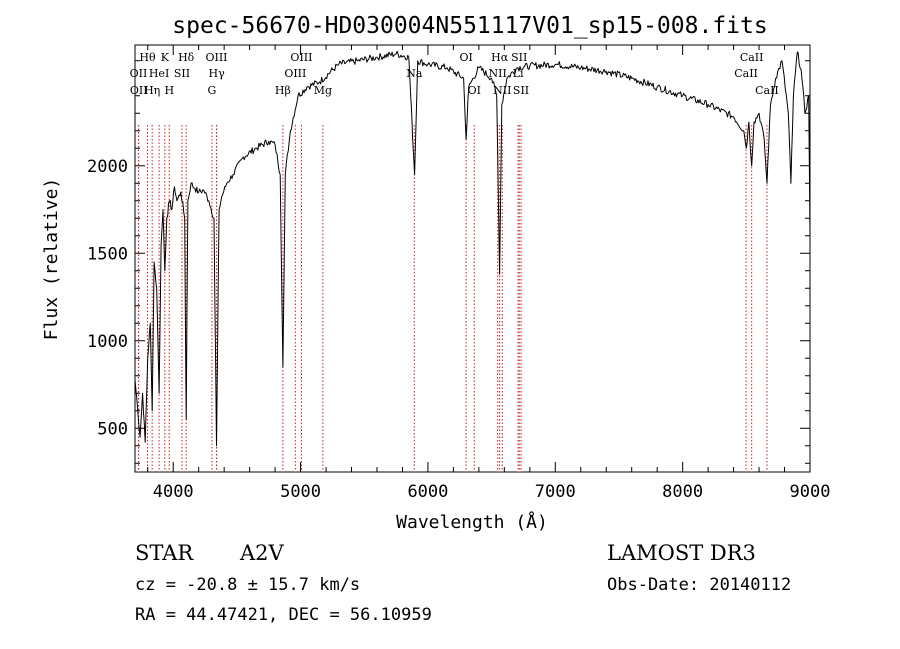 The height and width of the screenshot is (649, 900). I want to click on marker-label-8: Hδ, so click(186, 57).